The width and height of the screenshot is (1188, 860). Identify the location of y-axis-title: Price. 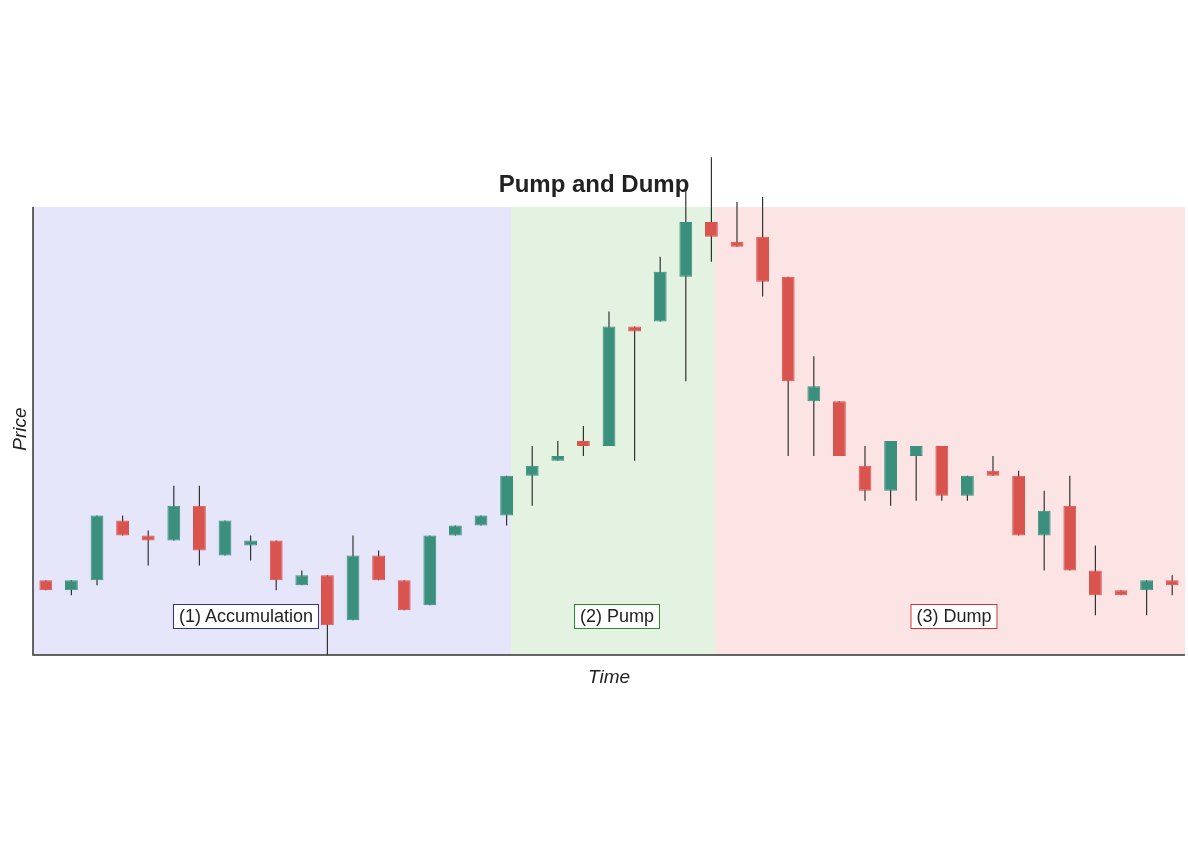
(20, 429).